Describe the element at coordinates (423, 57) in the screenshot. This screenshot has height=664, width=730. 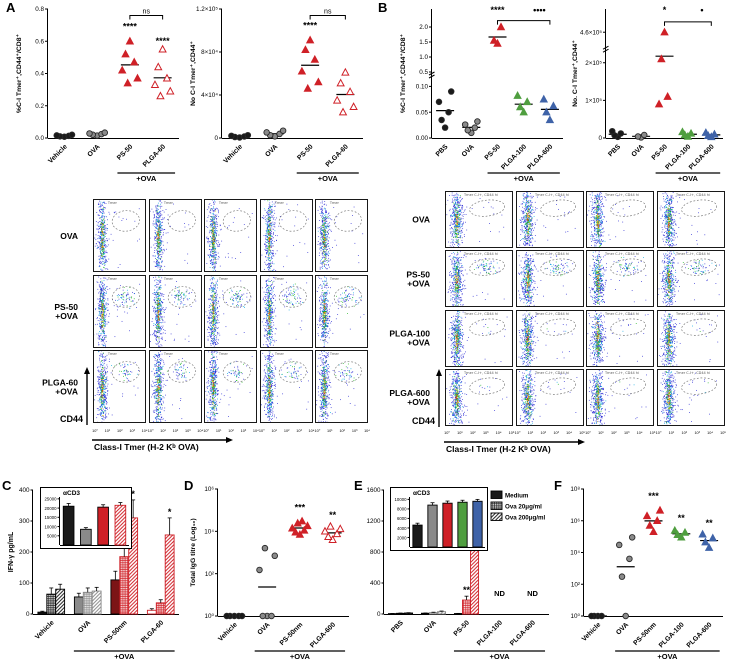
I see `svg-text: 1.0` at that location.